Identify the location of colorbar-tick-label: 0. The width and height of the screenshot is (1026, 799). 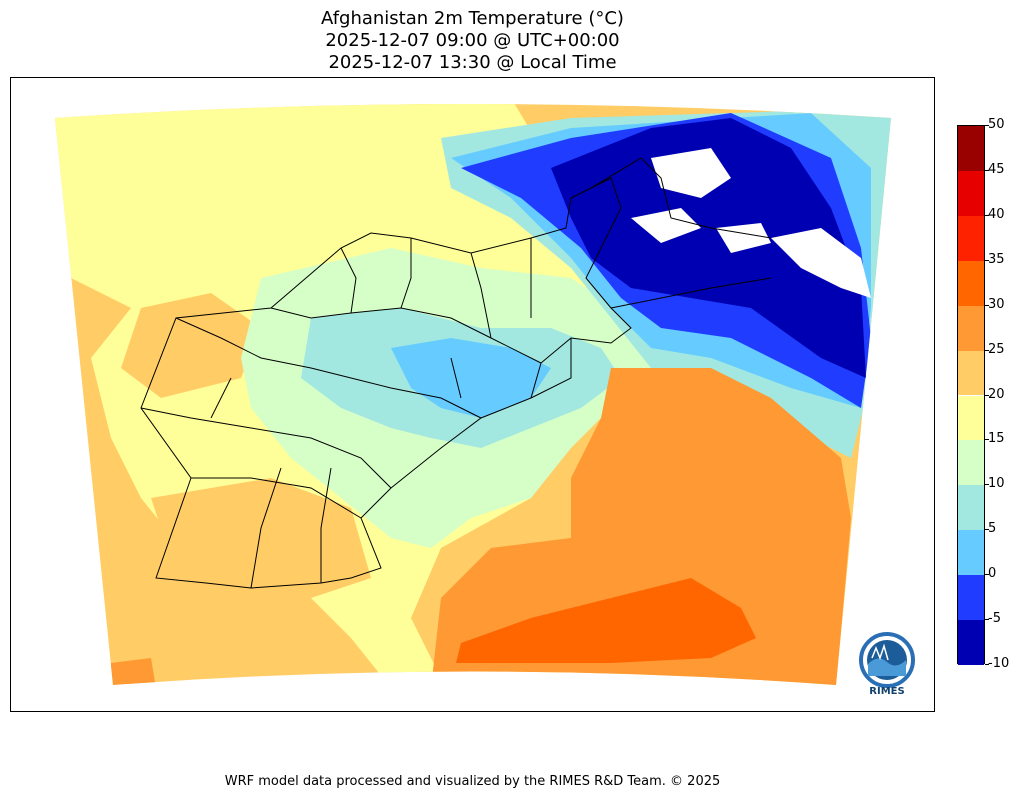
(992, 574).